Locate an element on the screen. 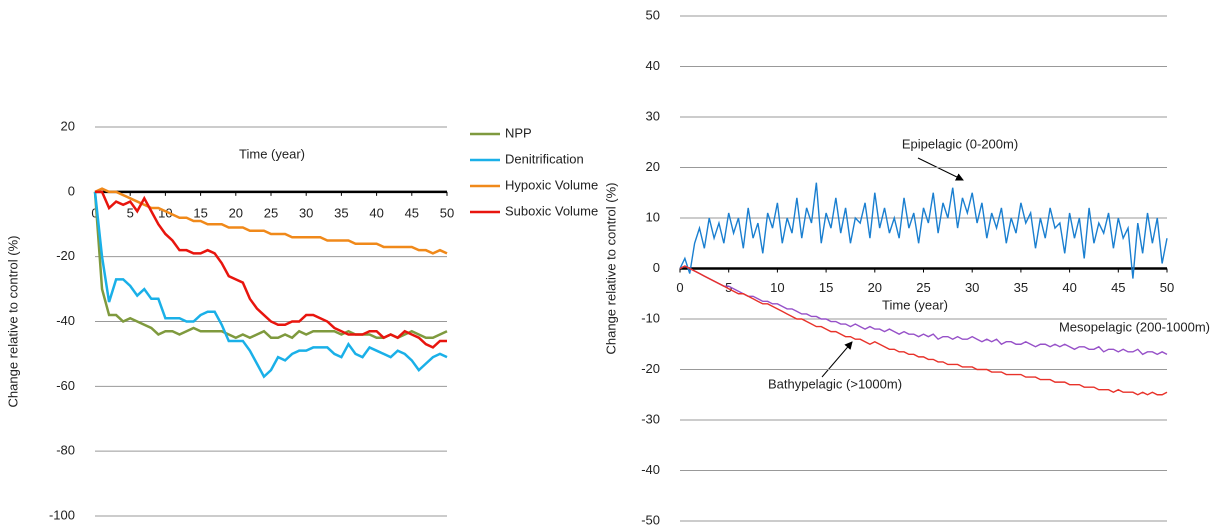  series-label: Mesopelagic (200-1000m) is located at coordinates (1134, 326).